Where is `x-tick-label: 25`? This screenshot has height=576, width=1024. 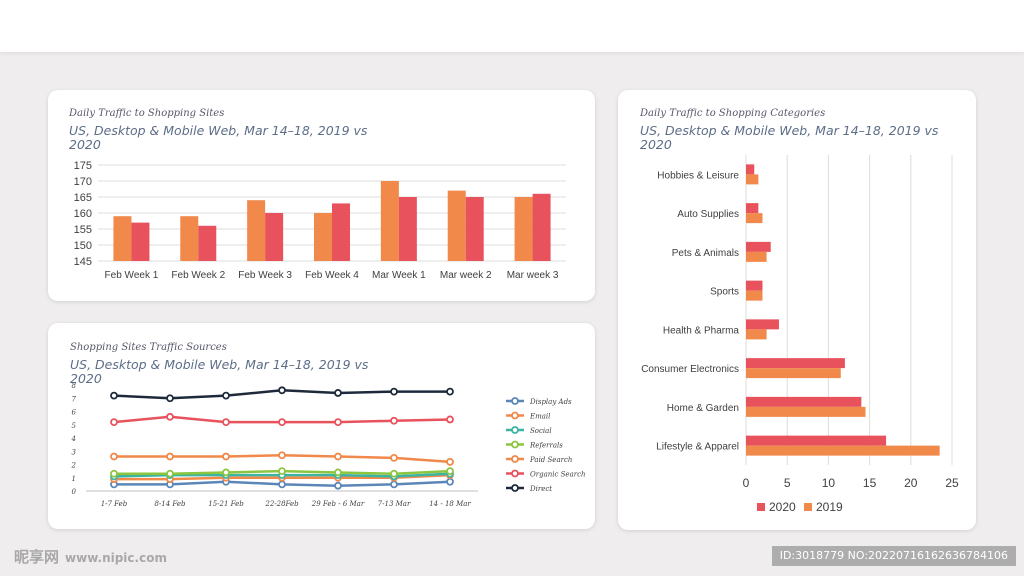 x-tick-label: 25 is located at coordinates (952, 483).